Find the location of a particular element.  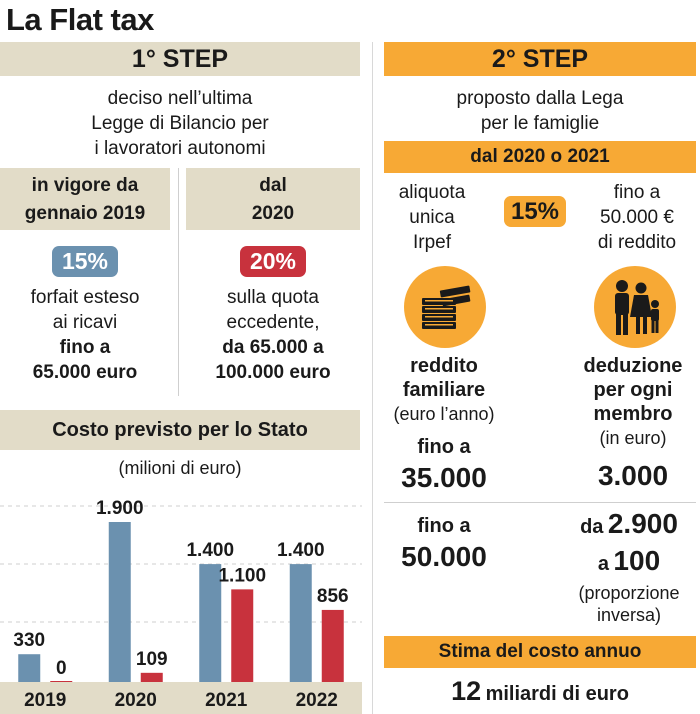

bar-2022-series1 is located at coordinates (300, 623).